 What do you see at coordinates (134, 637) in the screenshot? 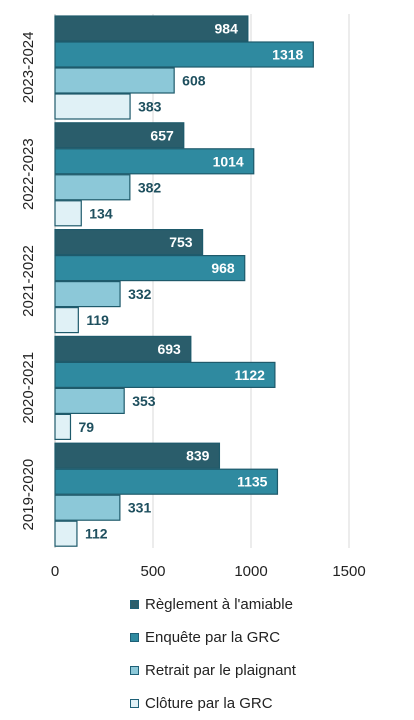
I see `legend-swatch-enquete` at bounding box center [134, 637].